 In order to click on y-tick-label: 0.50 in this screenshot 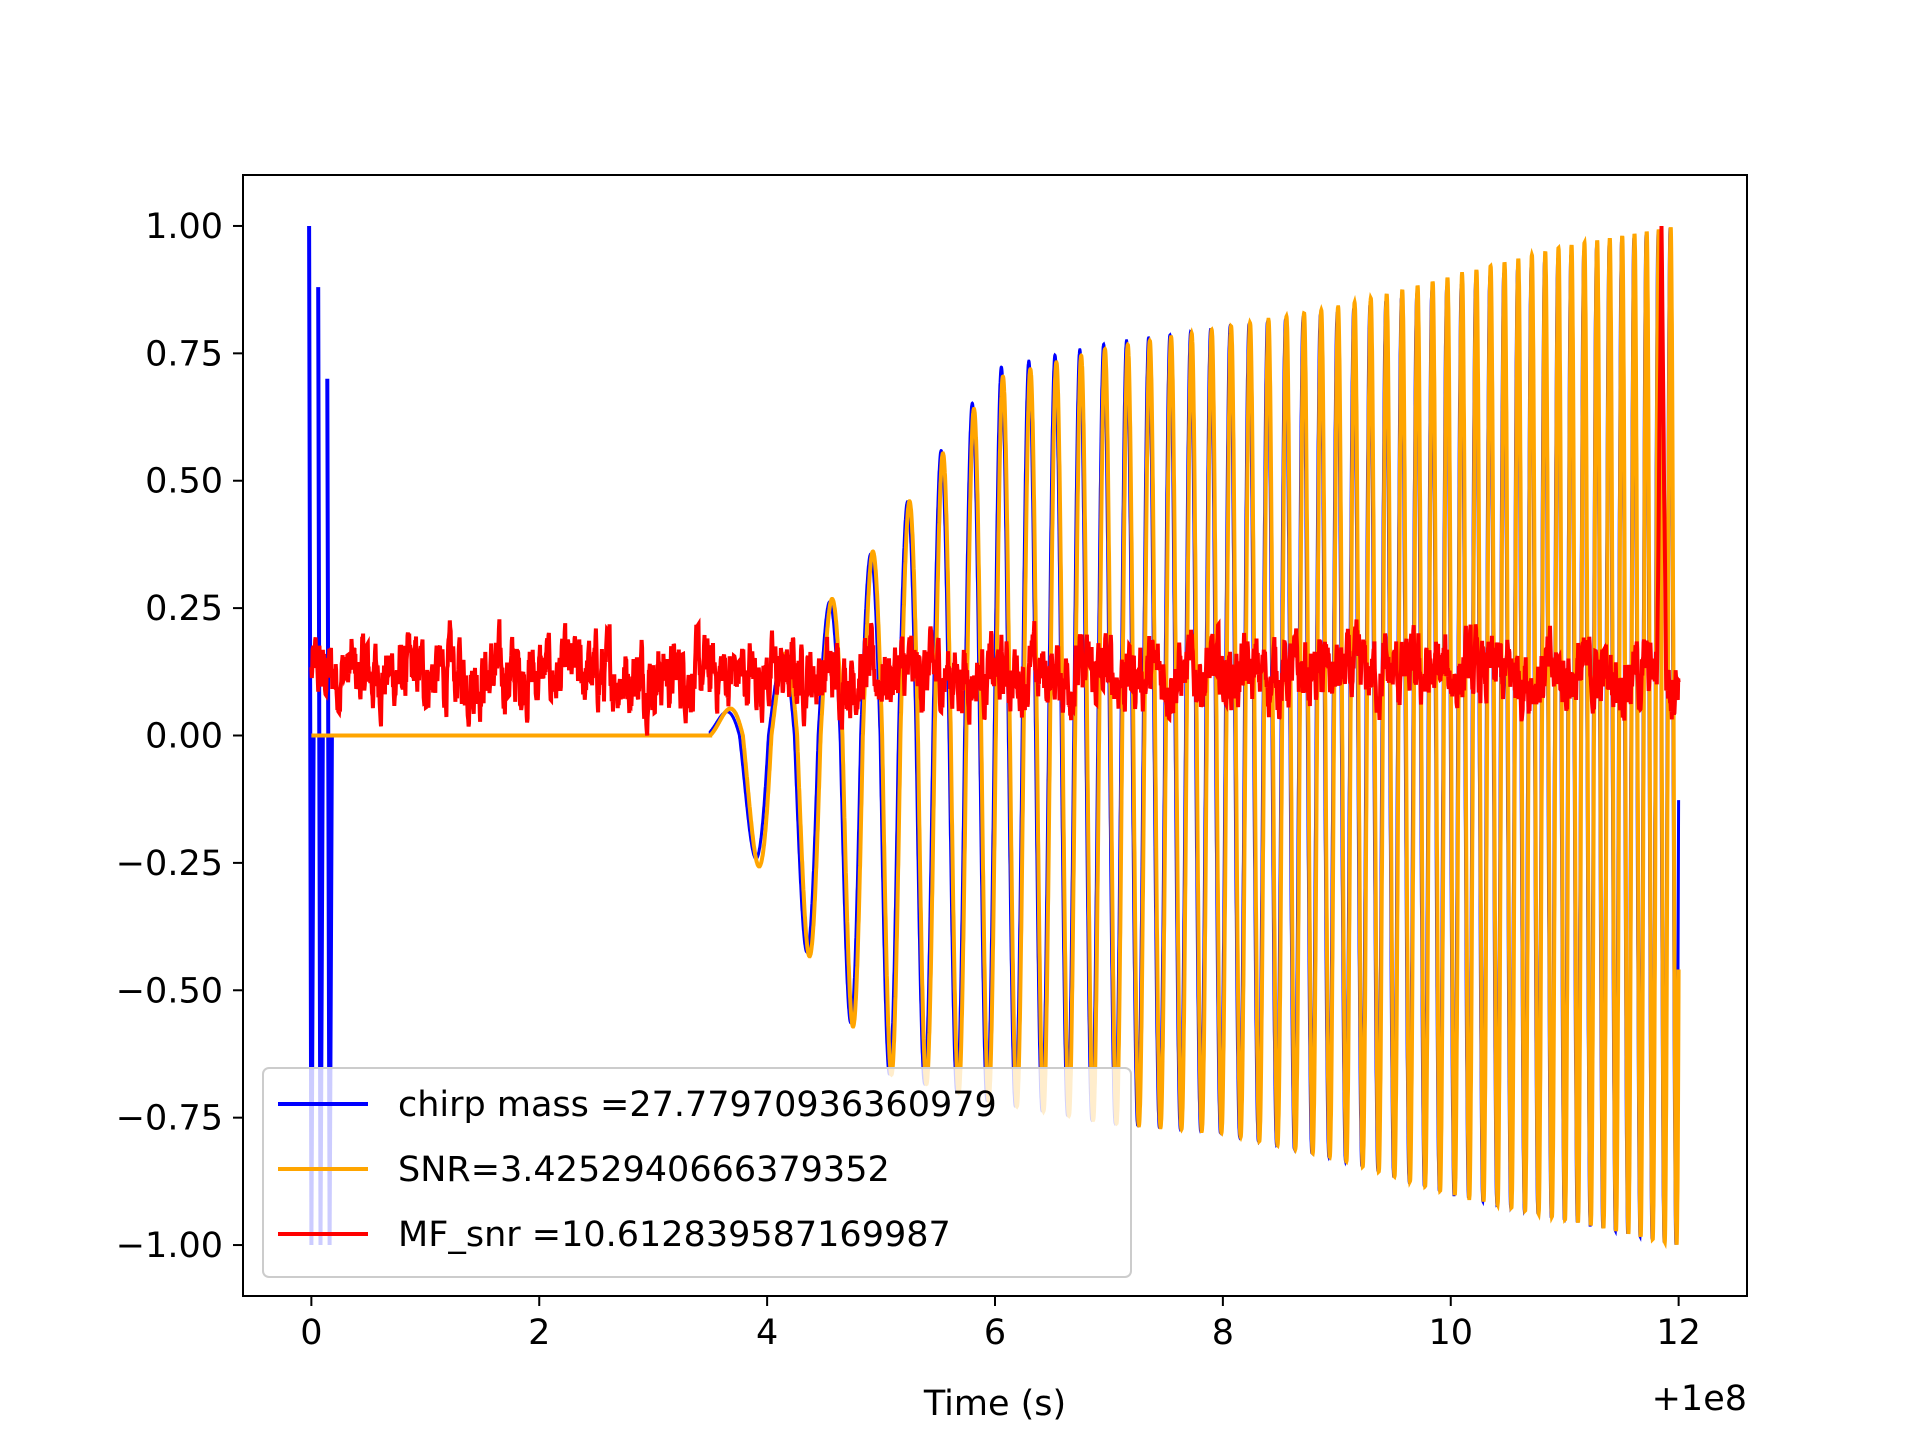, I will do `click(184, 482)`.